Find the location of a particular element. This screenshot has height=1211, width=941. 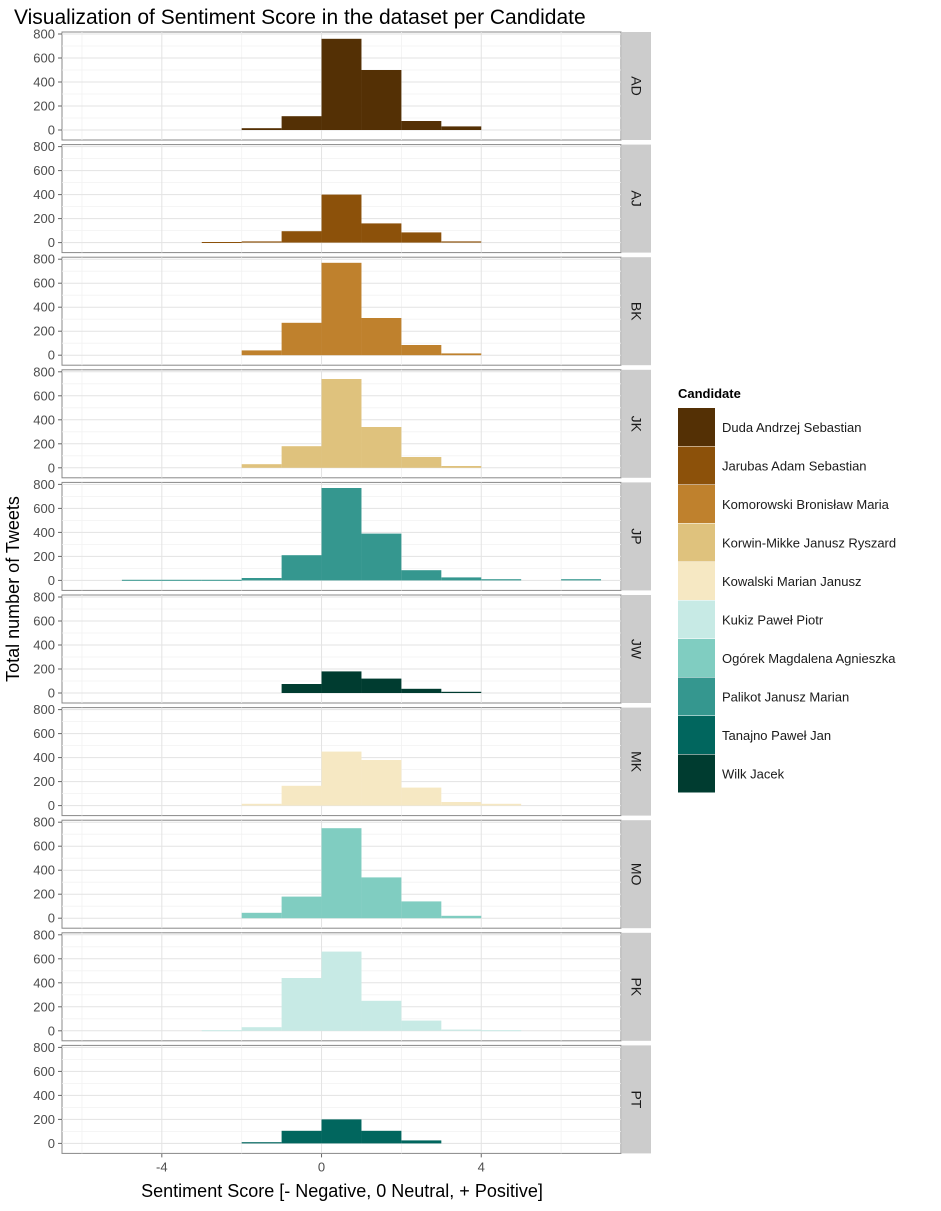

facet-strip-label: AJ is located at coordinates (637, 198).